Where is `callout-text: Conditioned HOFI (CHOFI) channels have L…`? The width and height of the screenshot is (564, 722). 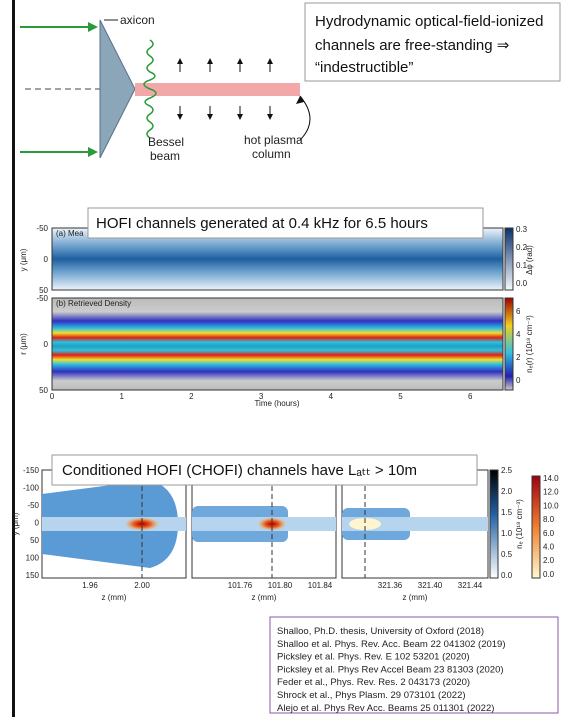
callout-text: Conditioned HOFI (CHOFI) channels have L… is located at coordinates (239, 470).